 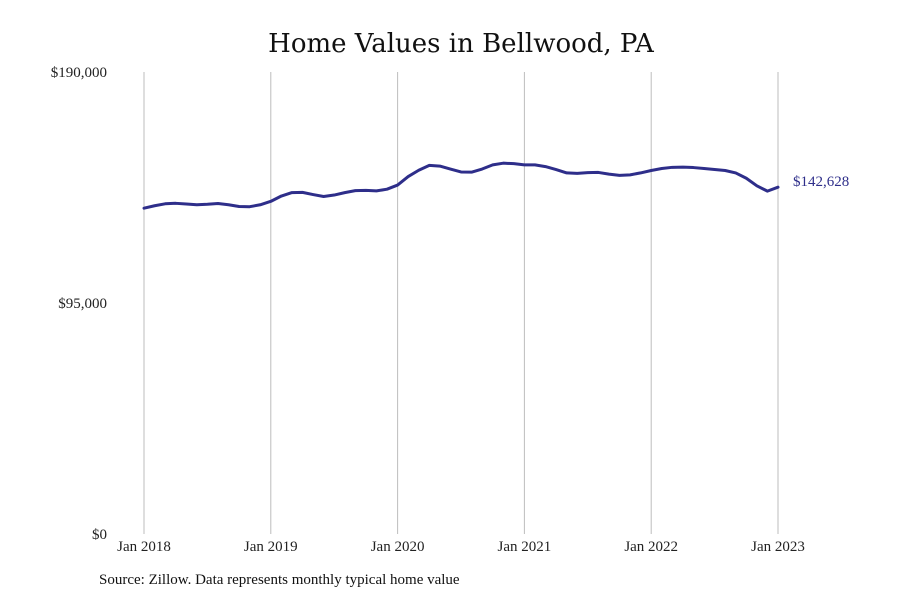 I want to click on x-tick-label: Jan 2020, so click(x=398, y=547).